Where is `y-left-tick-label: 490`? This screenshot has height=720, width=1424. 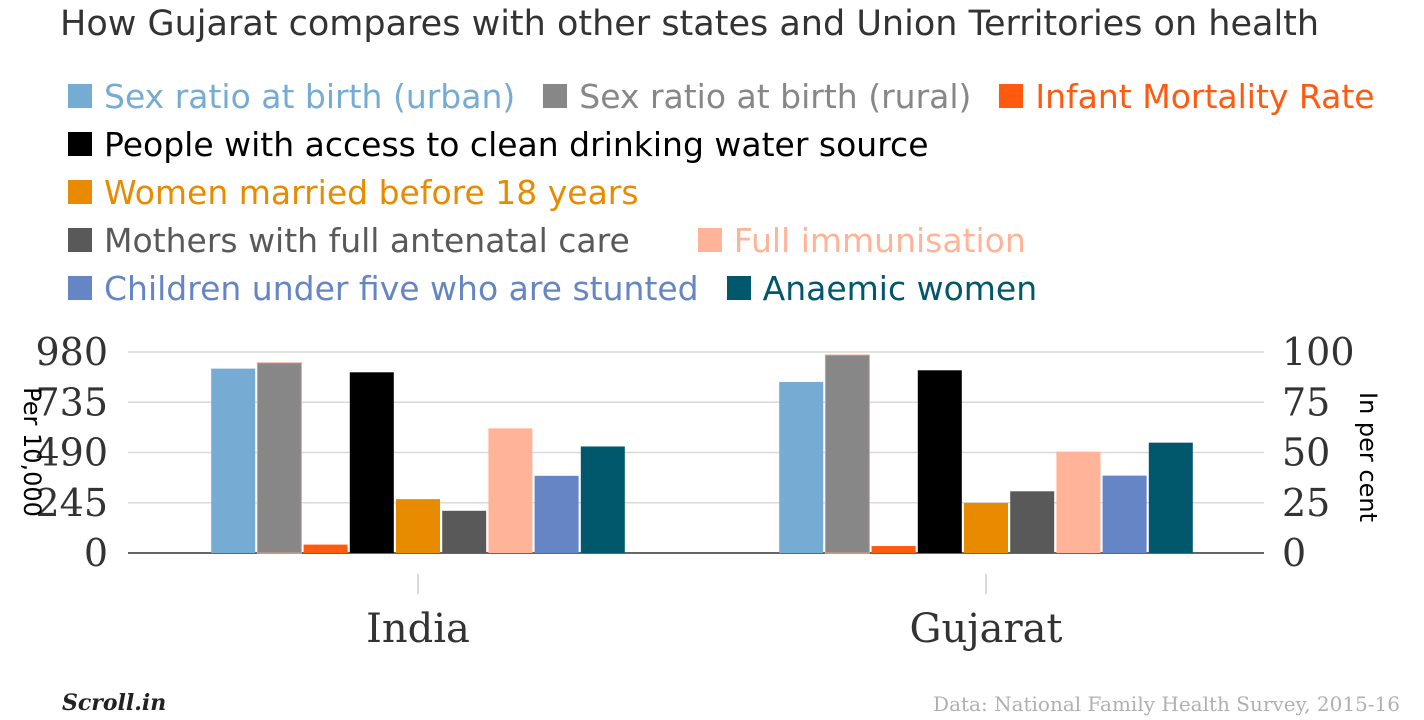
y-left-tick-label: 490 is located at coordinates (71, 453).